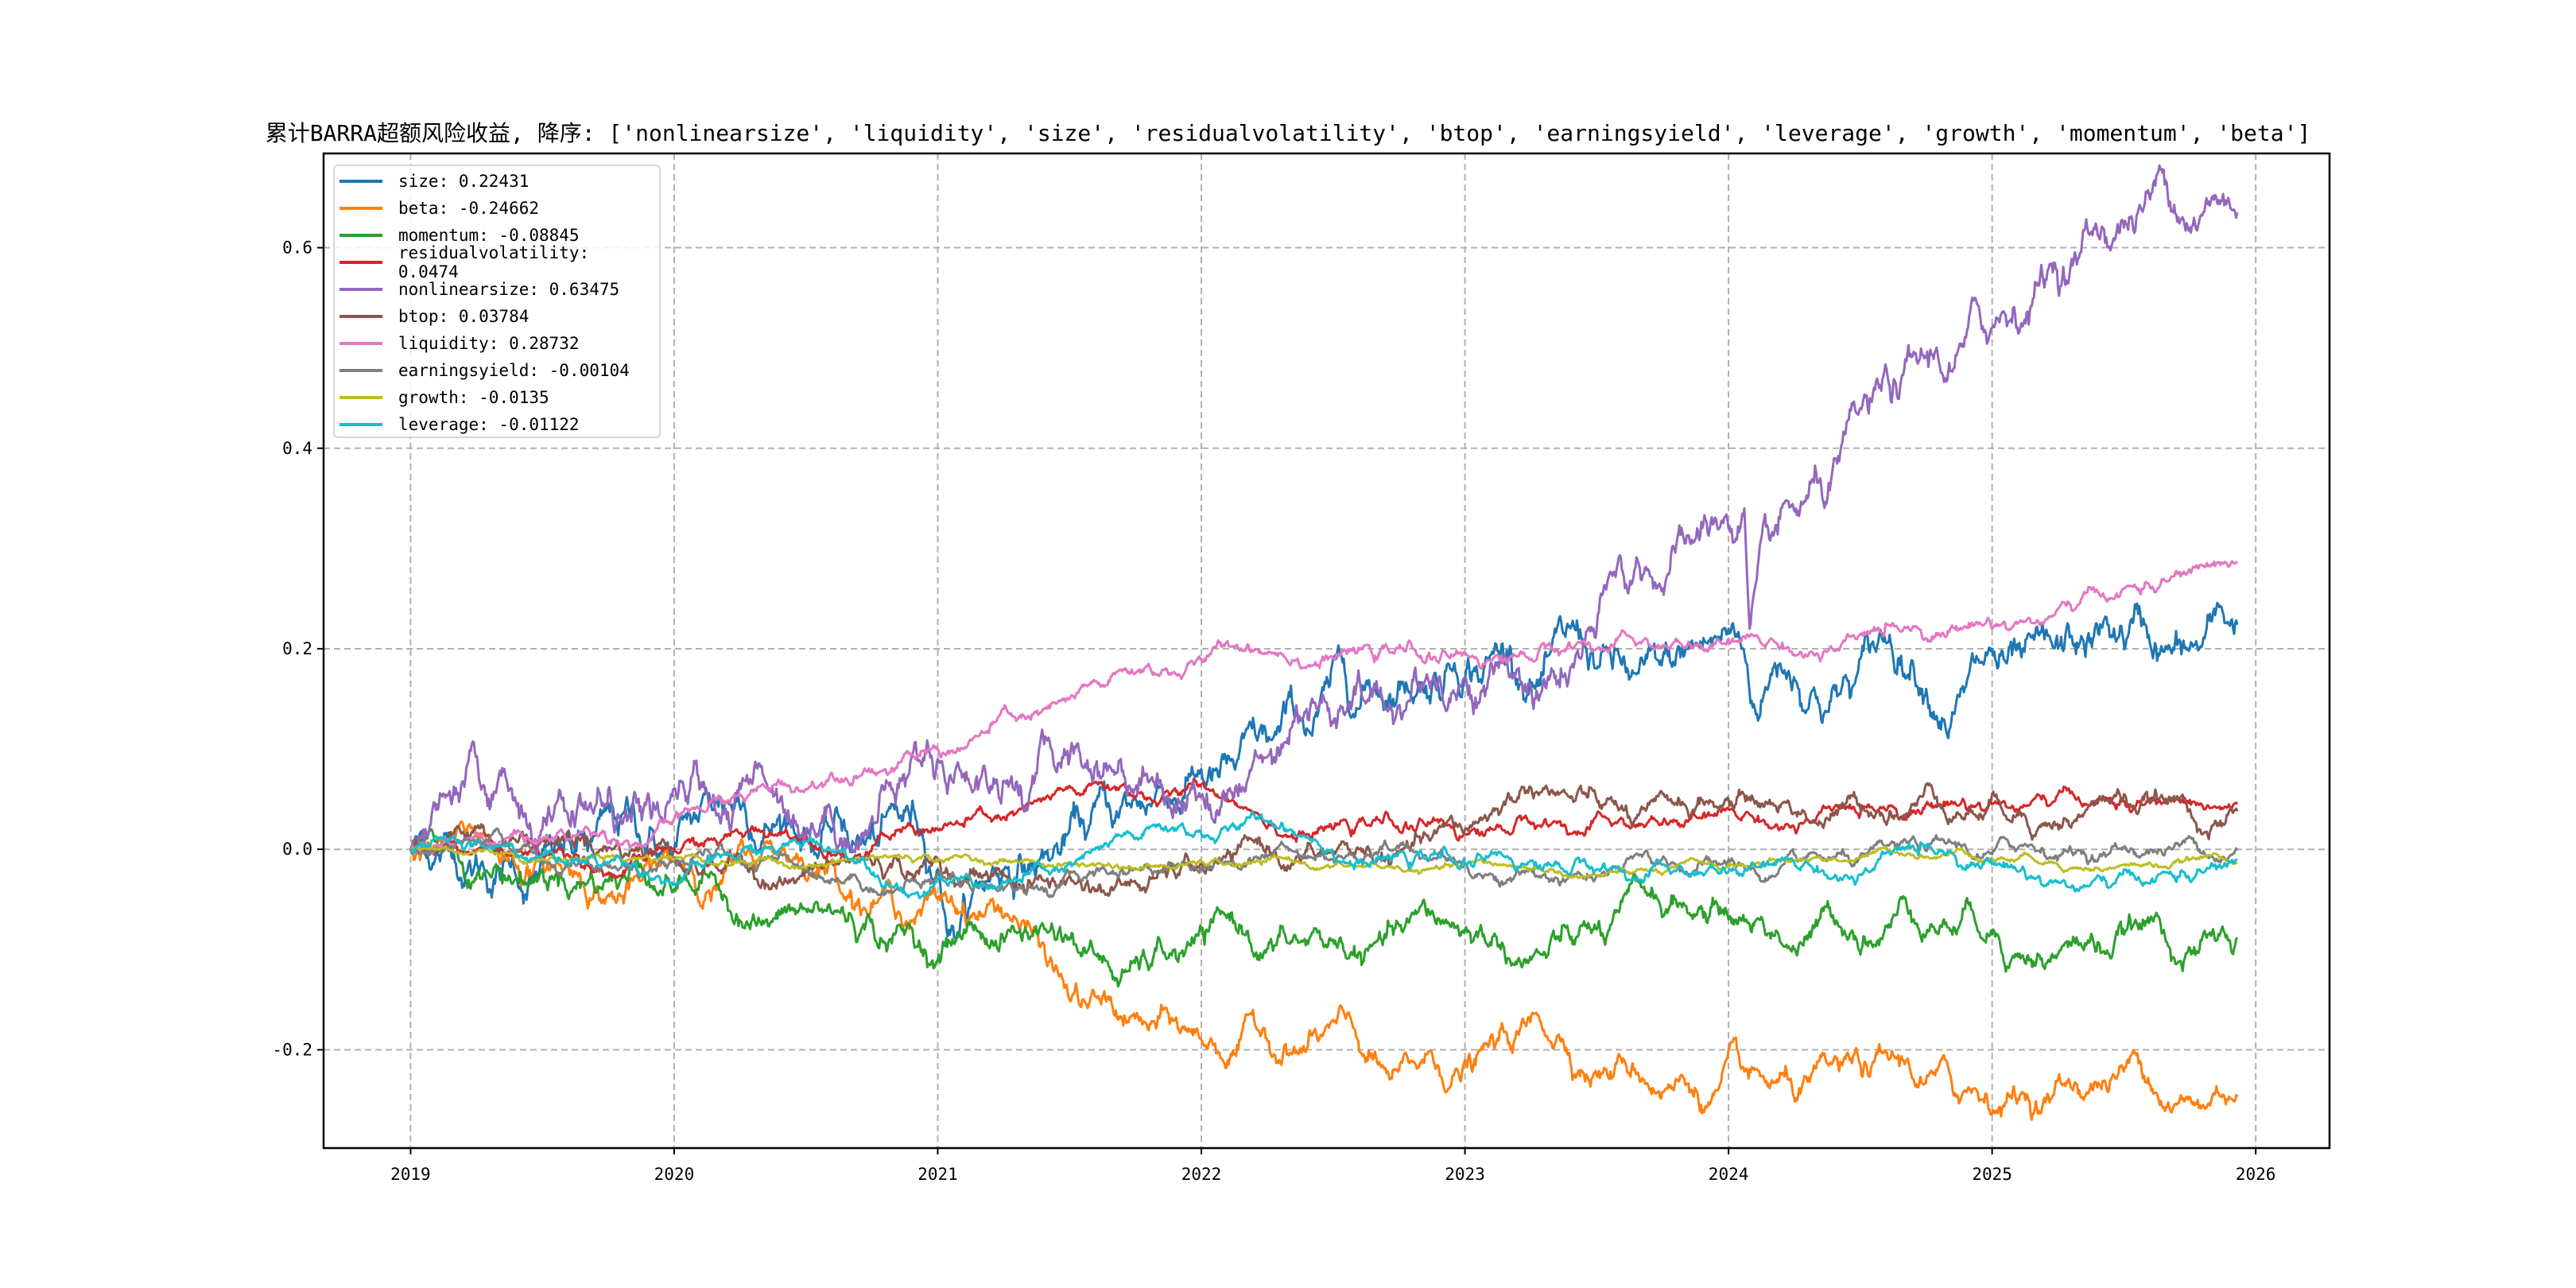 This screenshot has width=2576, height=1288. Describe the element at coordinates (489, 236) in the screenshot. I see `legend-label: momentum: -0.08845` at that location.